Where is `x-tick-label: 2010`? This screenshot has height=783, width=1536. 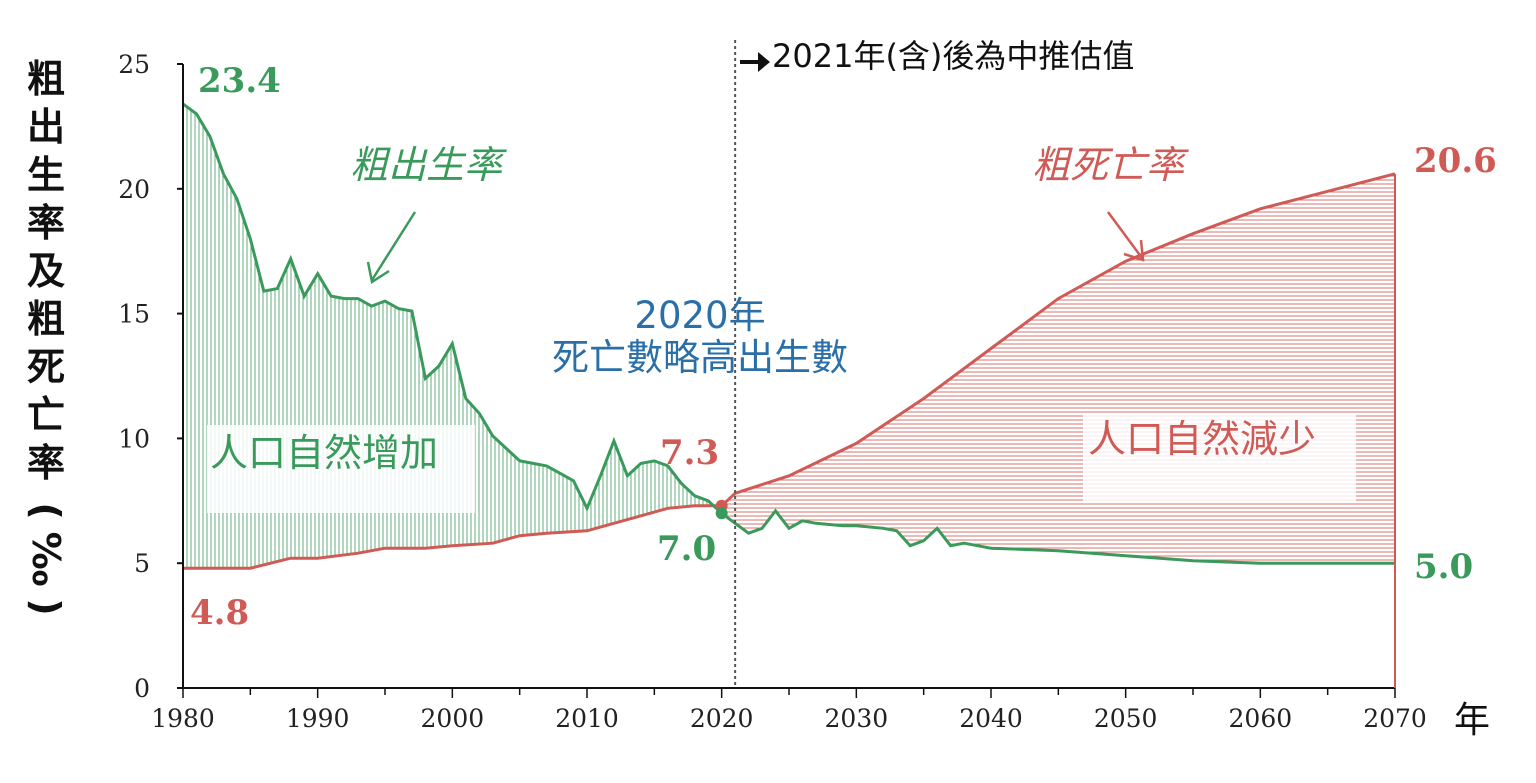
x-tick-label: 2010 is located at coordinates (587, 718).